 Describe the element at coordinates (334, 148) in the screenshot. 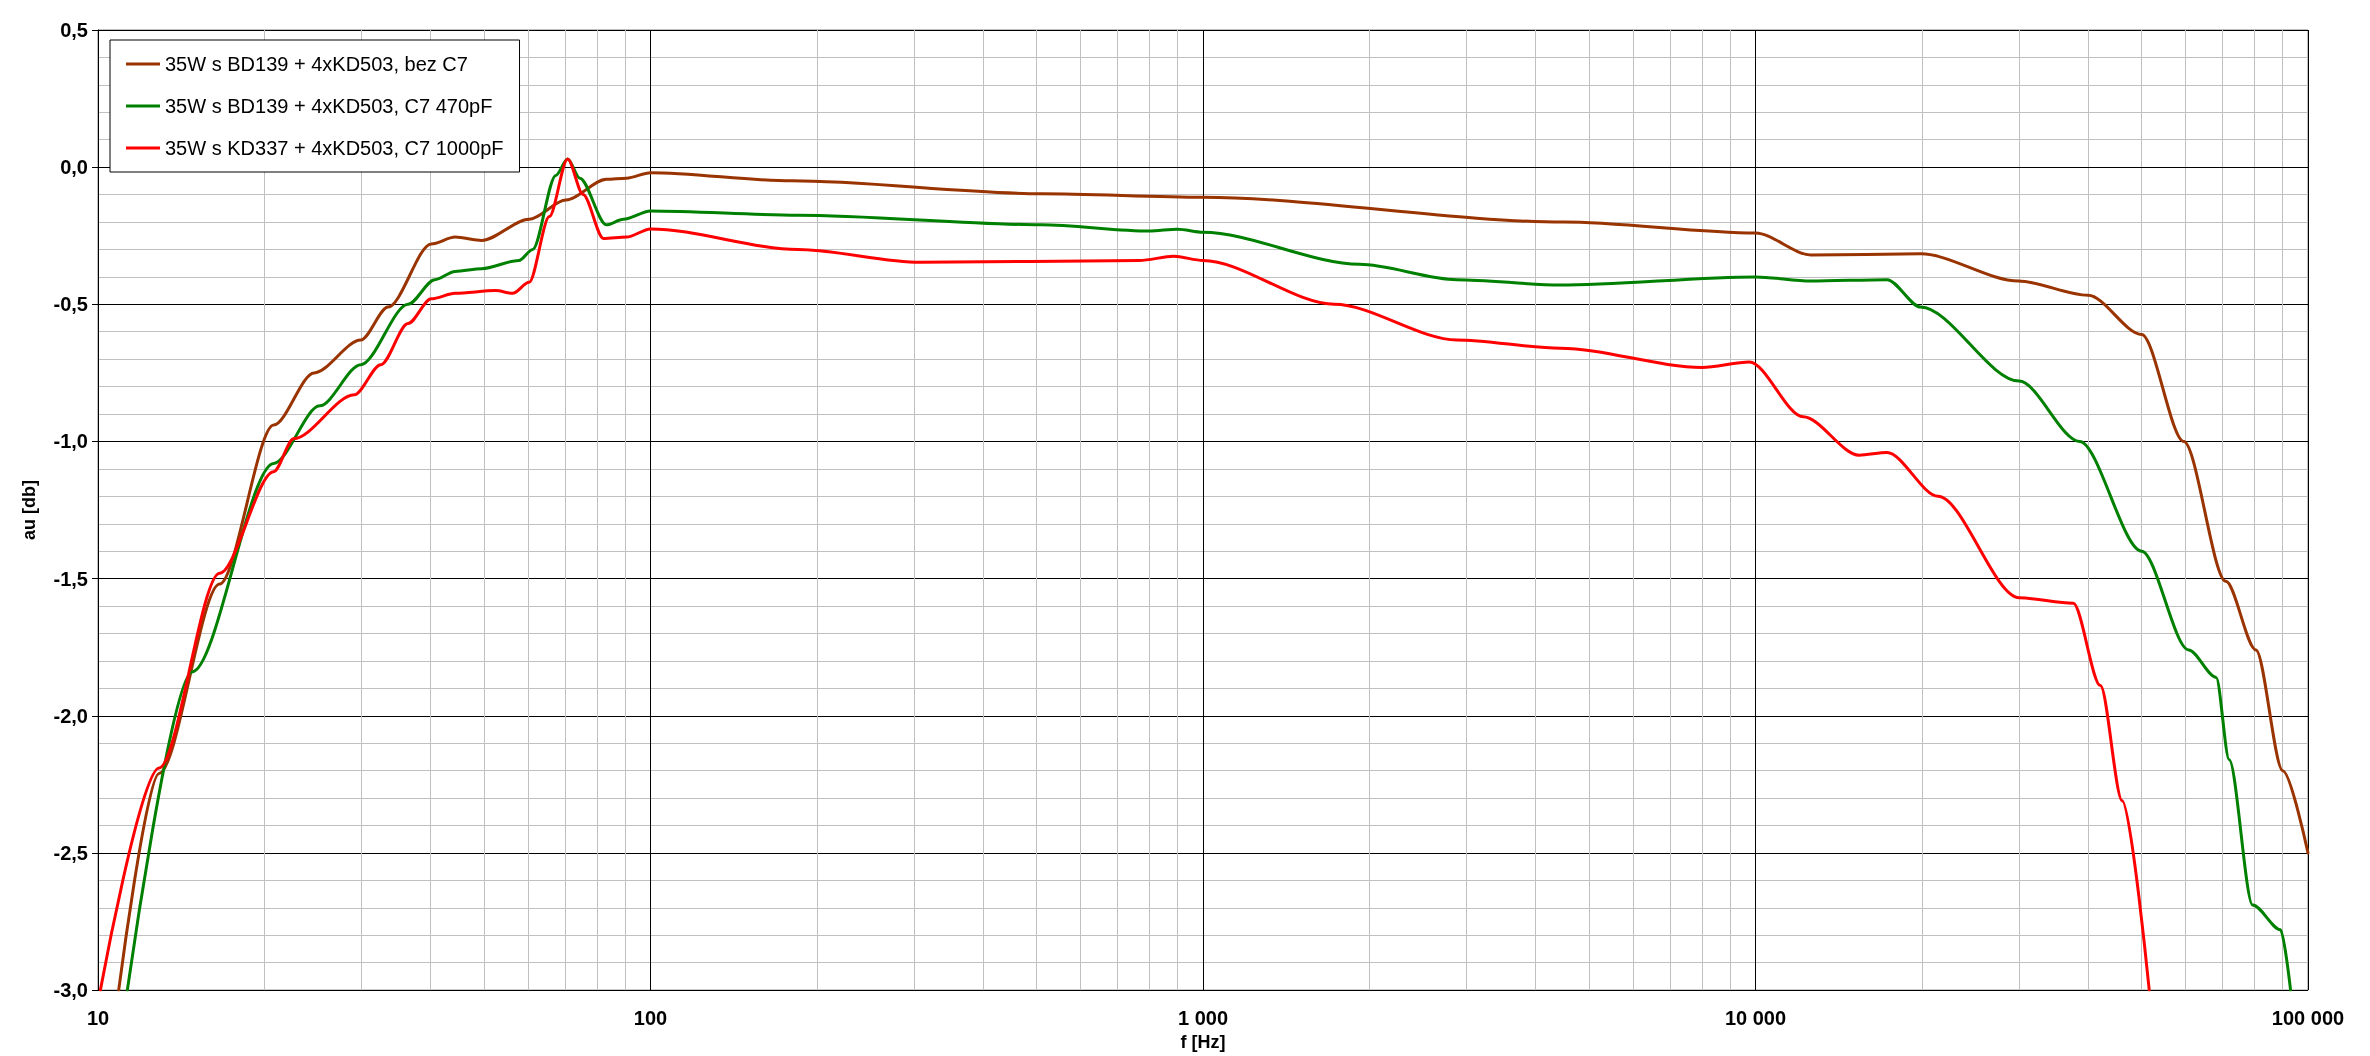

I see `legend-label: 35W s KD337 + 4xKD503, C7 1000pF` at that location.